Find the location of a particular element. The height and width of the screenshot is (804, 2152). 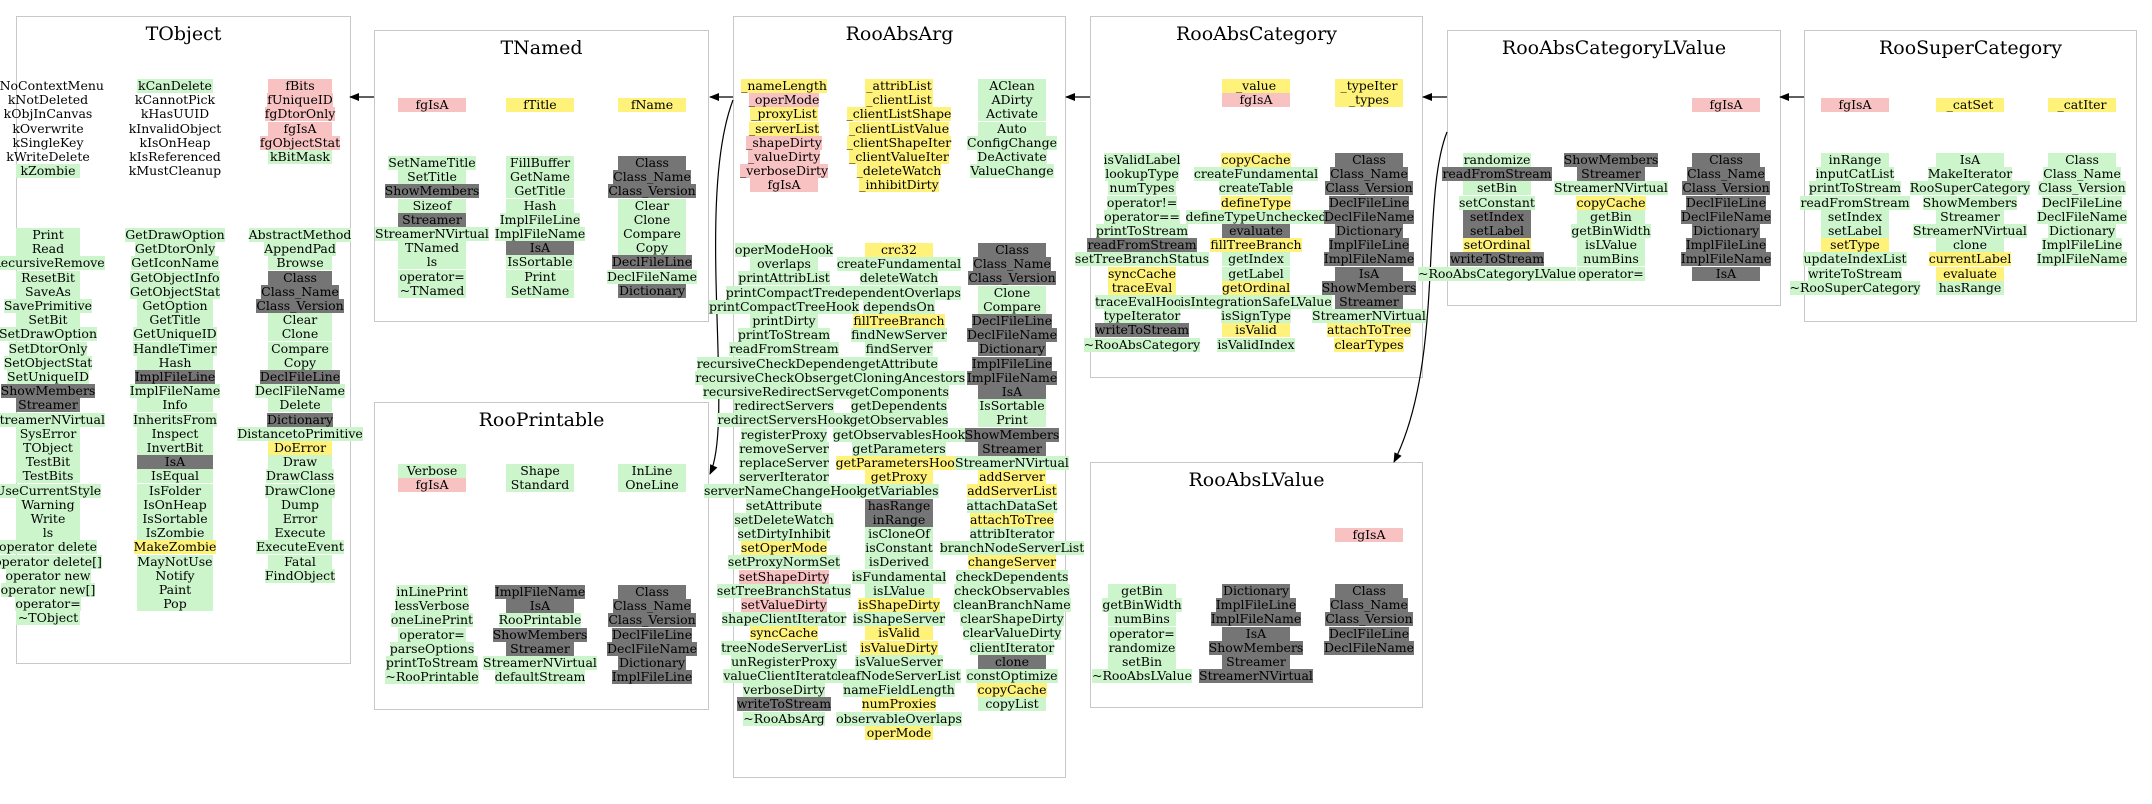

member-copycache: copyCache is located at coordinates (1256, 159).